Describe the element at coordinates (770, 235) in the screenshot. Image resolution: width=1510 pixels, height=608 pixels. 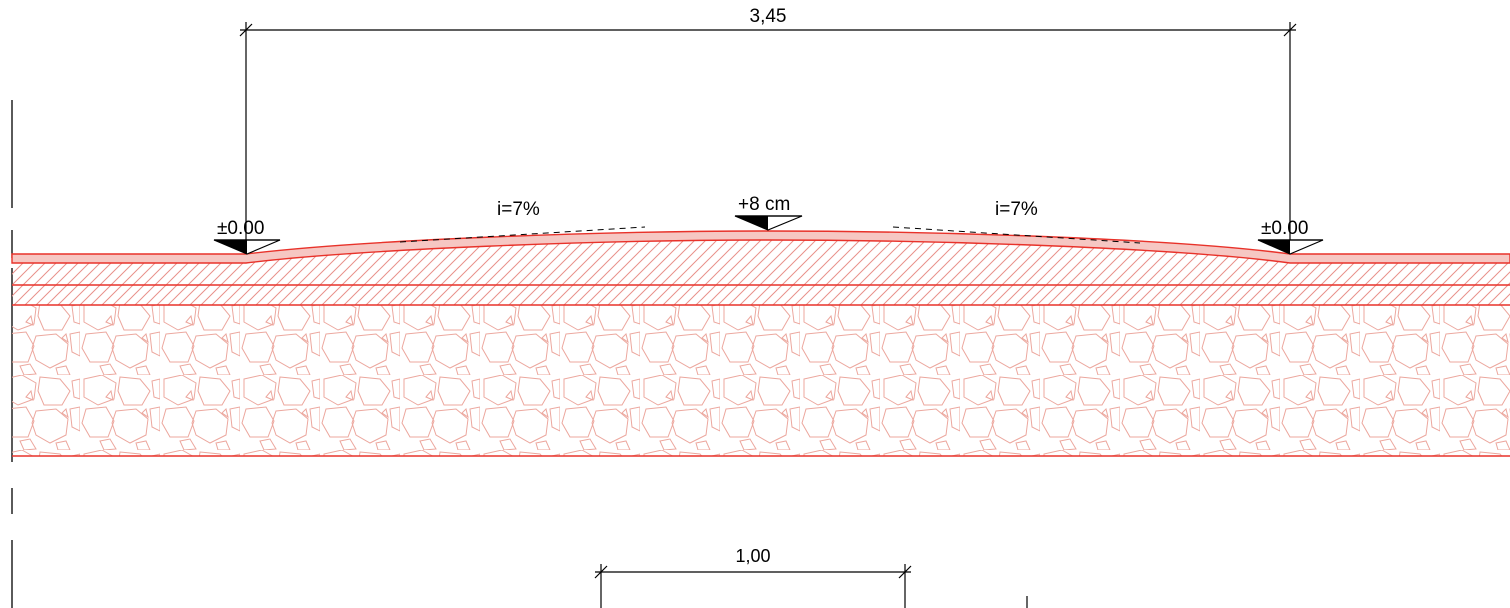
I see `slope-reference-lines` at that location.